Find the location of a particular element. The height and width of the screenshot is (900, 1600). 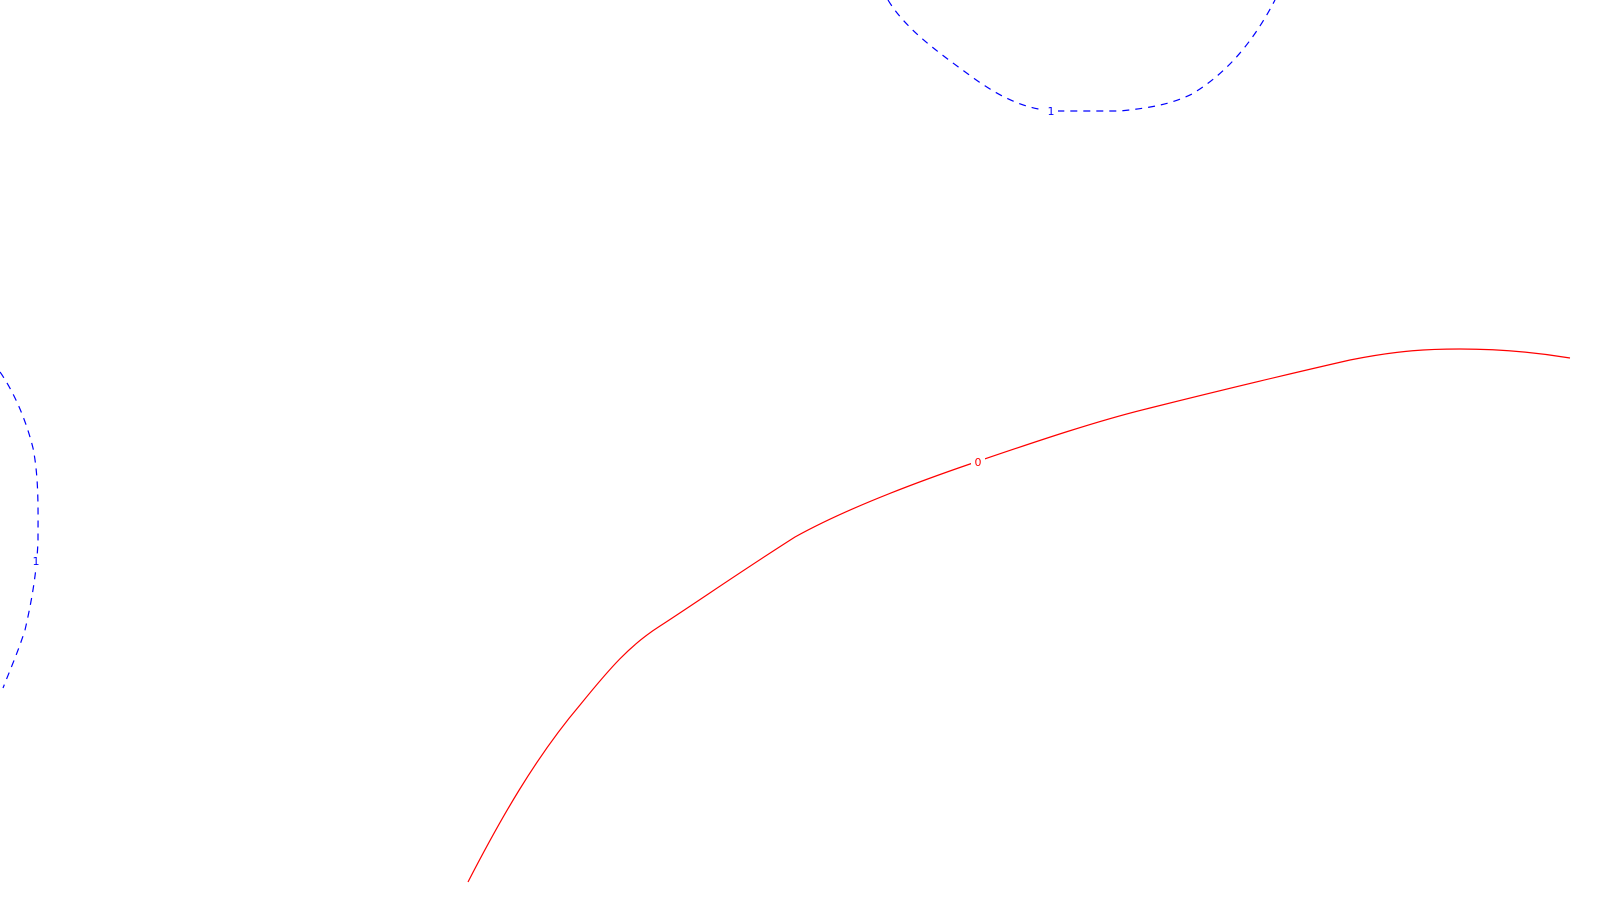

contour-label-zero: 0 is located at coordinates (978, 462).